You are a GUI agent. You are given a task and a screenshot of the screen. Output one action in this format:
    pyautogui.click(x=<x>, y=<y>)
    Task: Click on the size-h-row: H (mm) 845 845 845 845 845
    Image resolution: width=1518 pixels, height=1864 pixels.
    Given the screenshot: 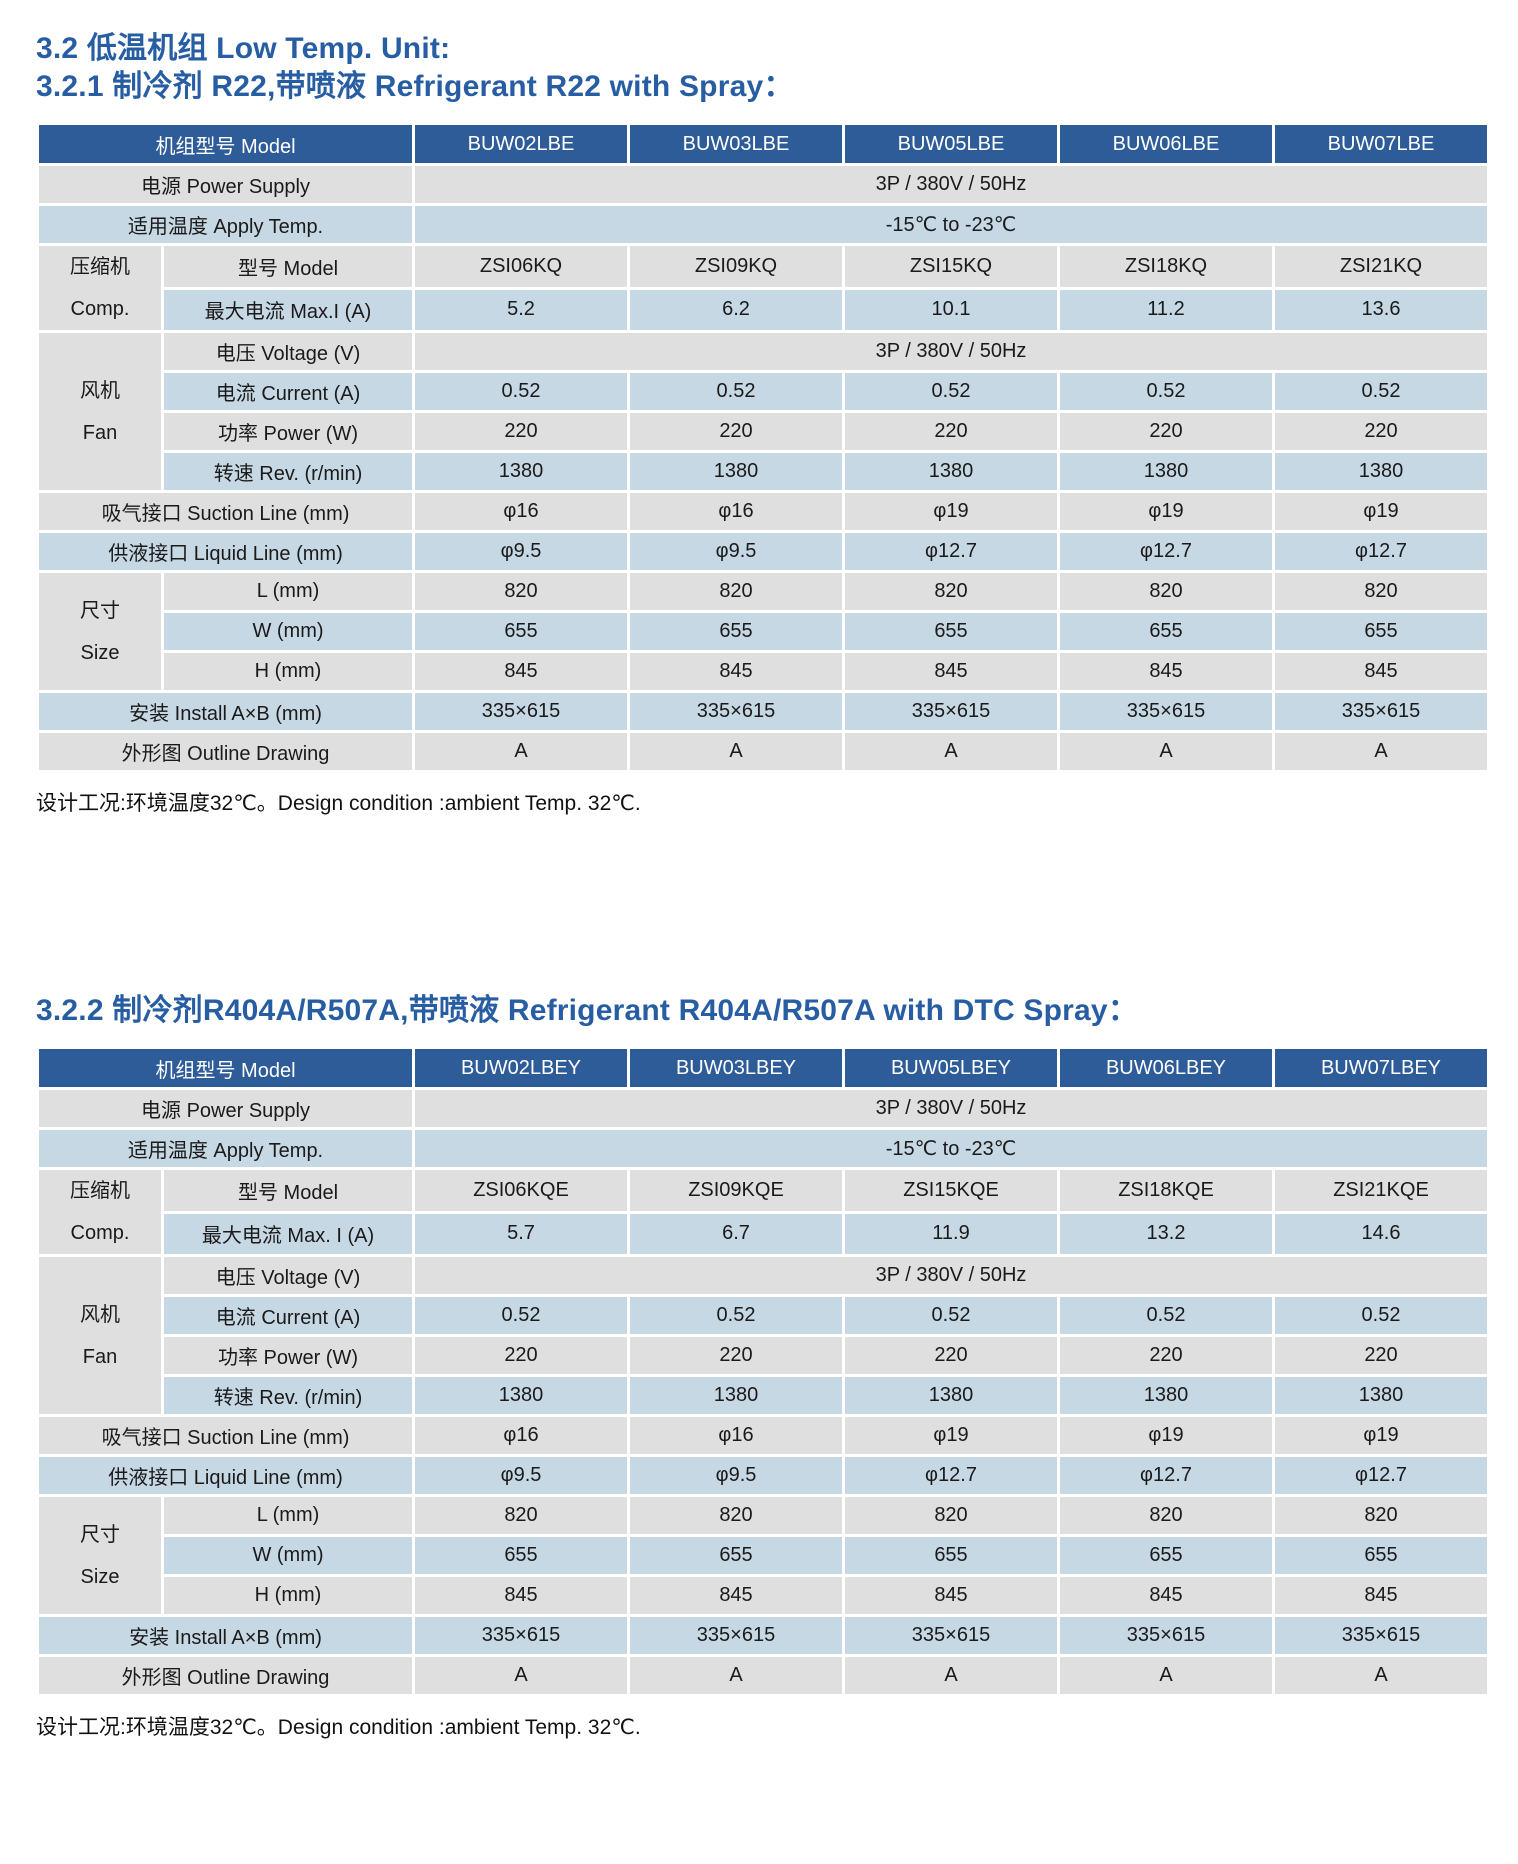 What is the action you would take?
    pyautogui.click(x=764, y=671)
    